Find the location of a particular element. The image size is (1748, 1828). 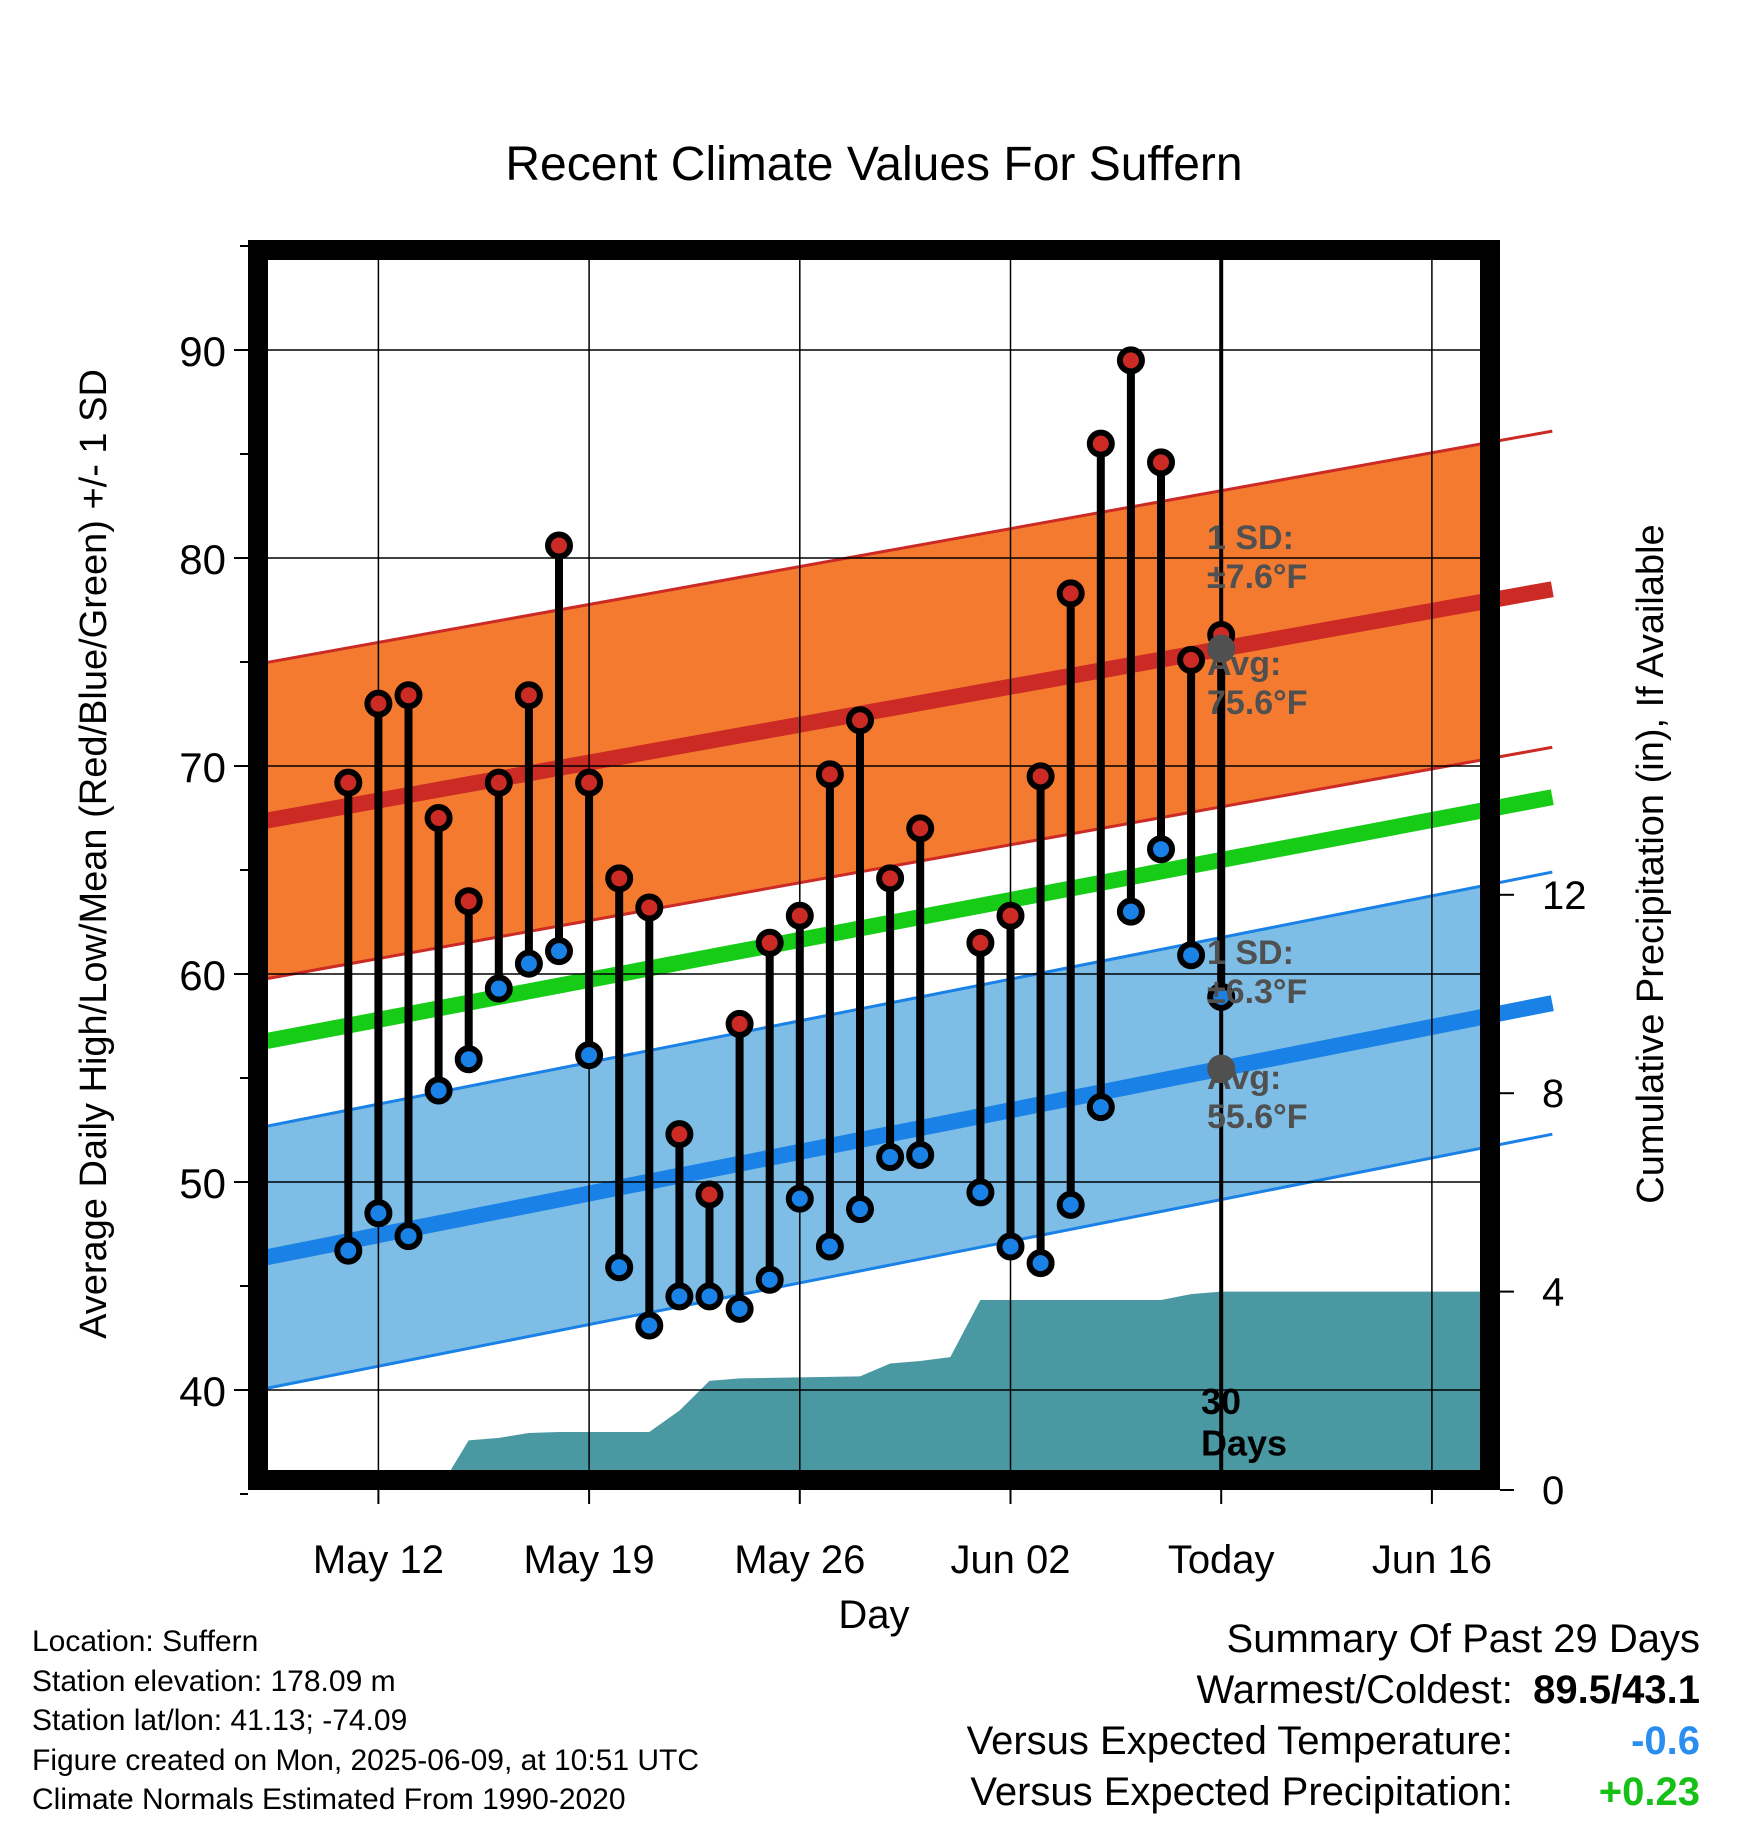

x-tick-label: Today is located at coordinates (1221, 1560).